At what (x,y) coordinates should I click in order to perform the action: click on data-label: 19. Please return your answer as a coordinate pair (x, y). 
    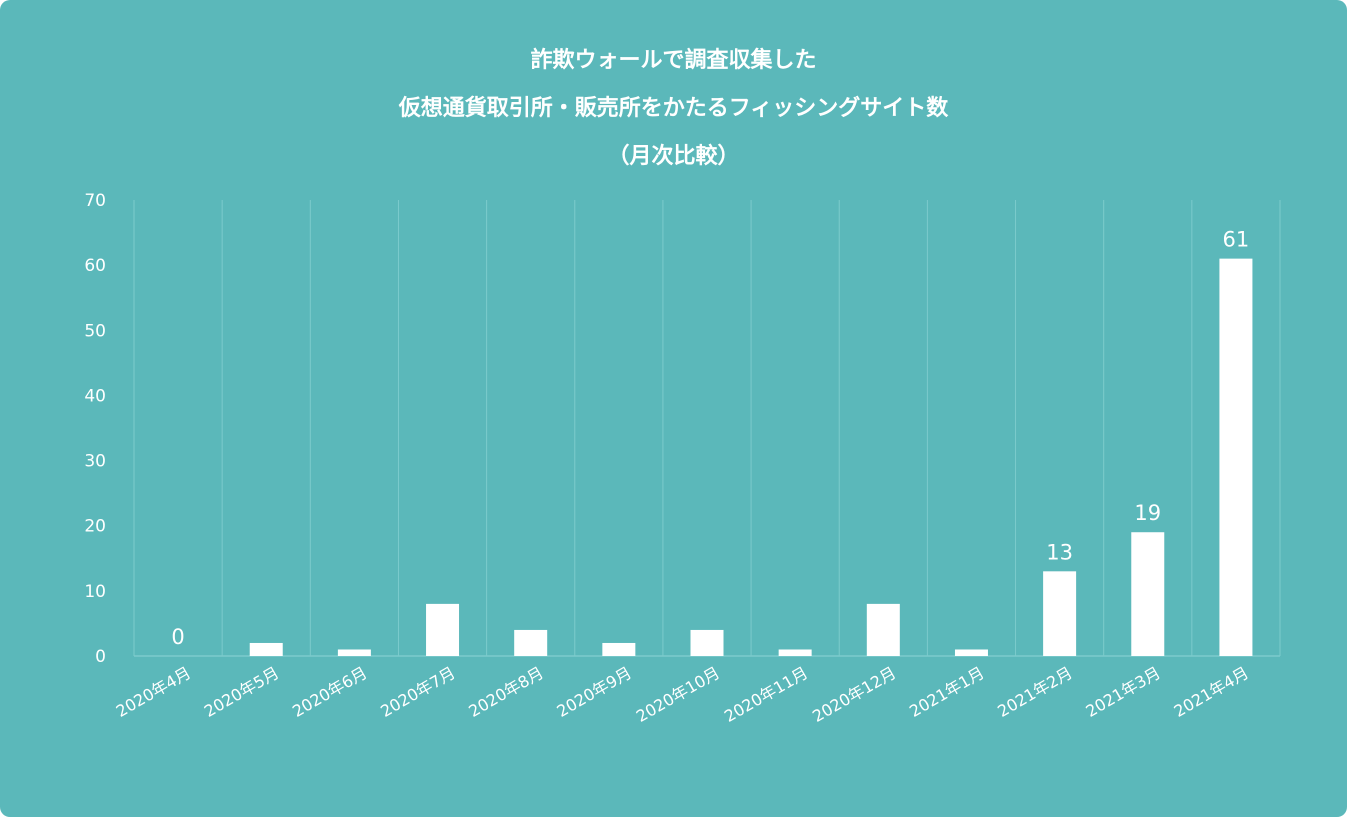
    Looking at the image, I should click on (1147, 513).